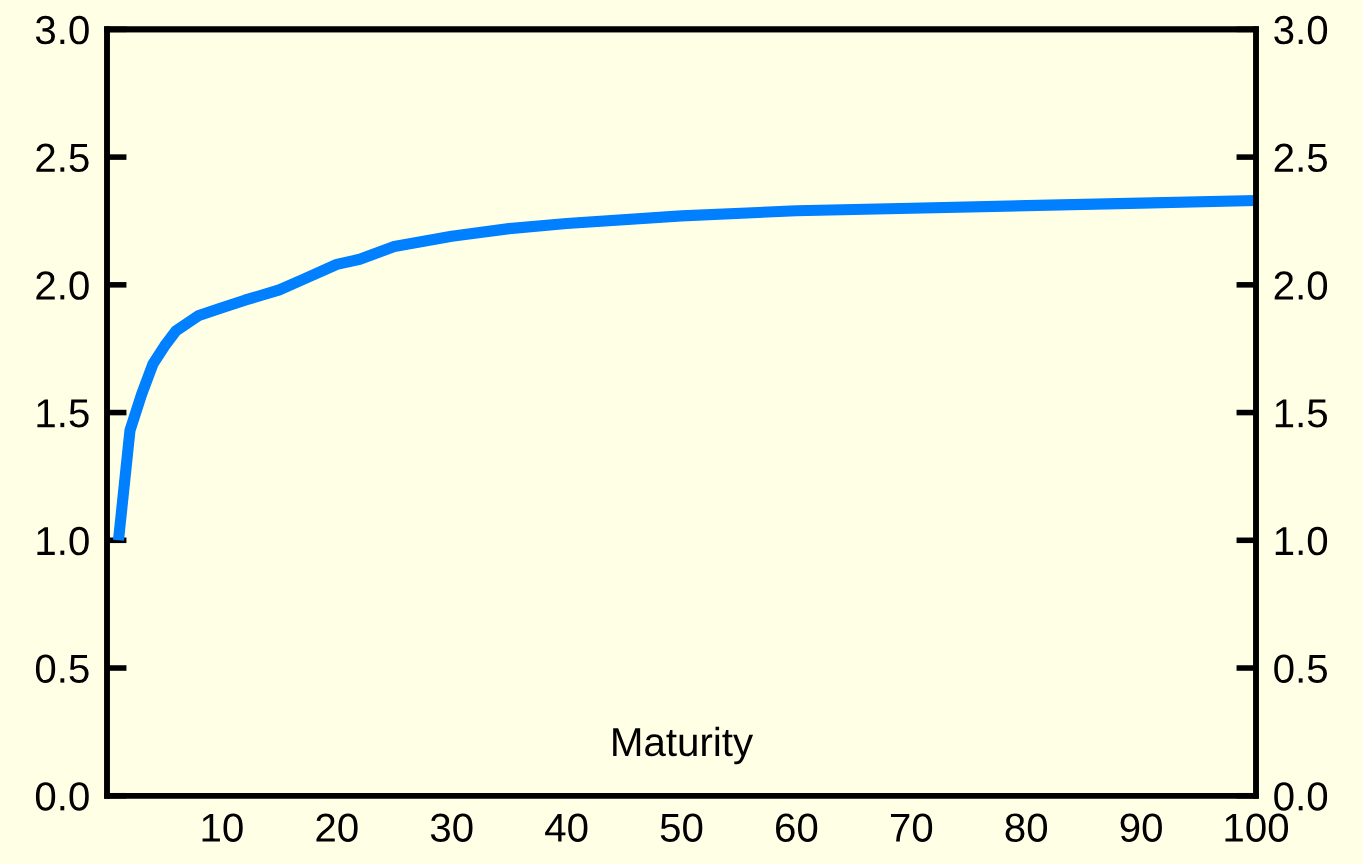 The height and width of the screenshot is (864, 1363). What do you see at coordinates (911, 827) in the screenshot?
I see `x-tick-label: 70` at bounding box center [911, 827].